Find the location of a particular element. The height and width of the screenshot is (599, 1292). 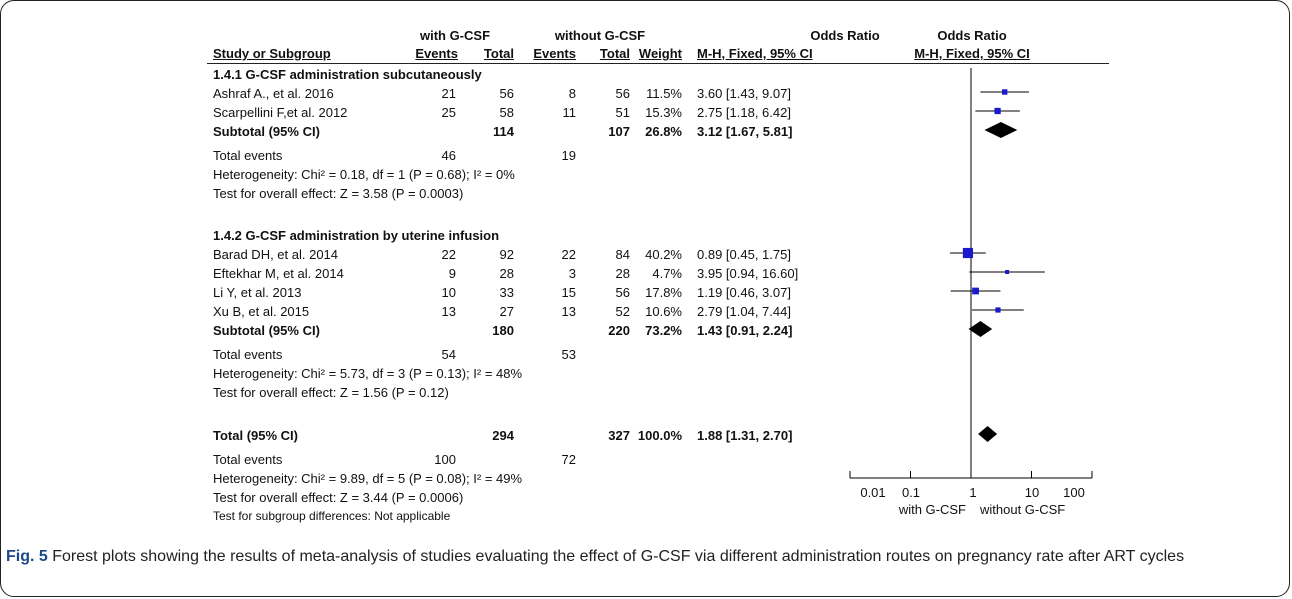

study-events1: 22 is located at coordinates (448, 254).